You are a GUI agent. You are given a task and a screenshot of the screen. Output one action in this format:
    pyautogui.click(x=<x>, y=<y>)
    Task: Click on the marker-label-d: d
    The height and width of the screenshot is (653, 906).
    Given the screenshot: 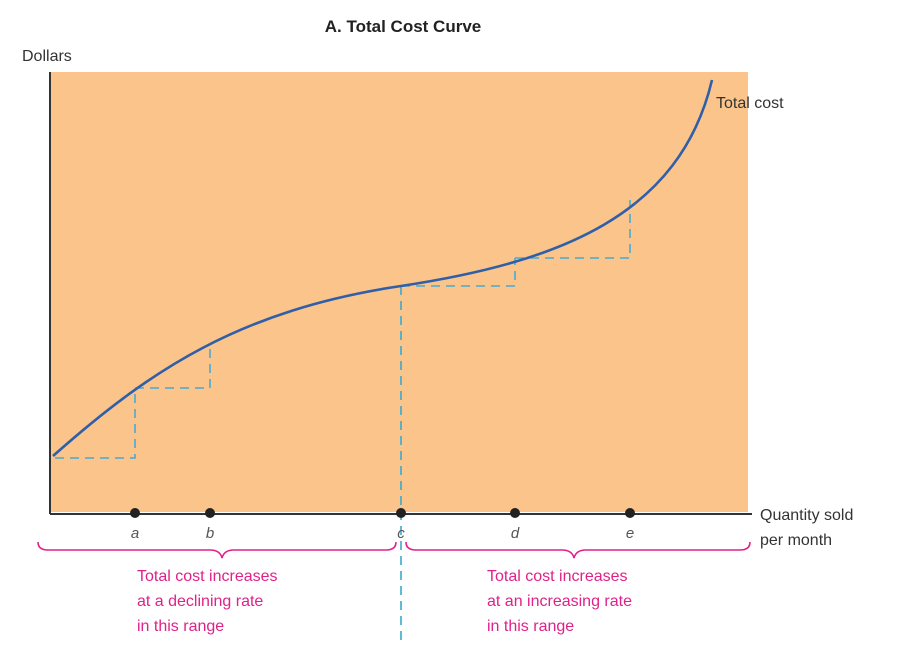 What is the action you would take?
    pyautogui.click(x=515, y=533)
    